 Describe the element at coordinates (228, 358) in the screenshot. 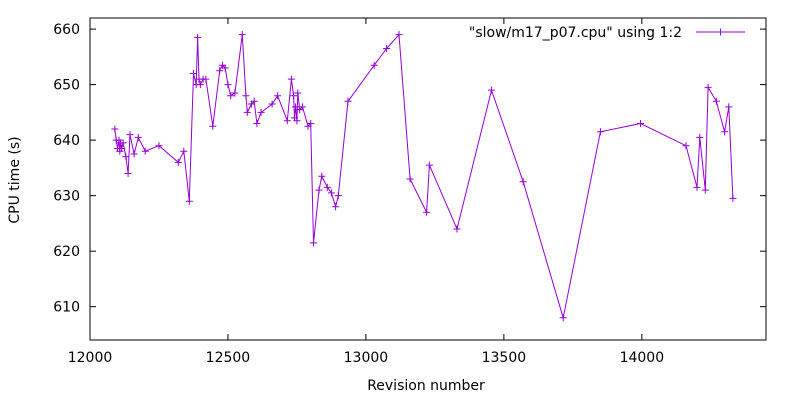

I see `x-tick-label: 12500` at that location.